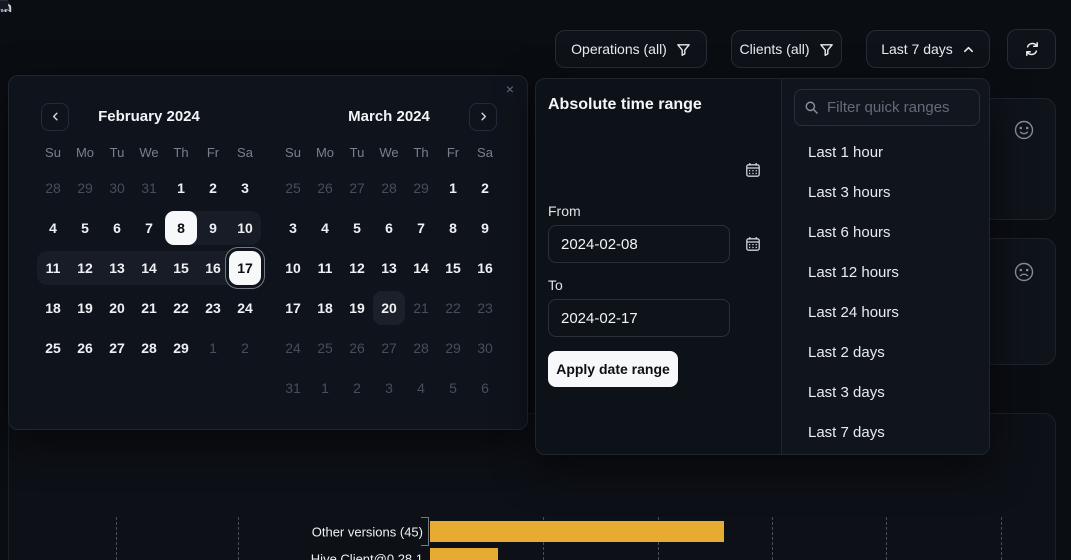  What do you see at coordinates (1031, 49) in the screenshot?
I see `refresh-button` at bounding box center [1031, 49].